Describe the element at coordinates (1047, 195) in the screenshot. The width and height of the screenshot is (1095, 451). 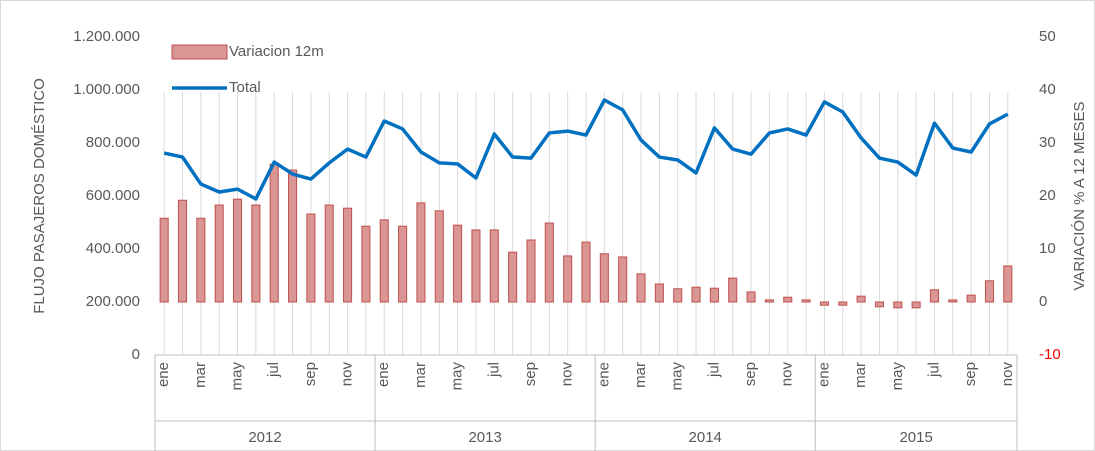
I see `y2-tick-label: 20` at that location.